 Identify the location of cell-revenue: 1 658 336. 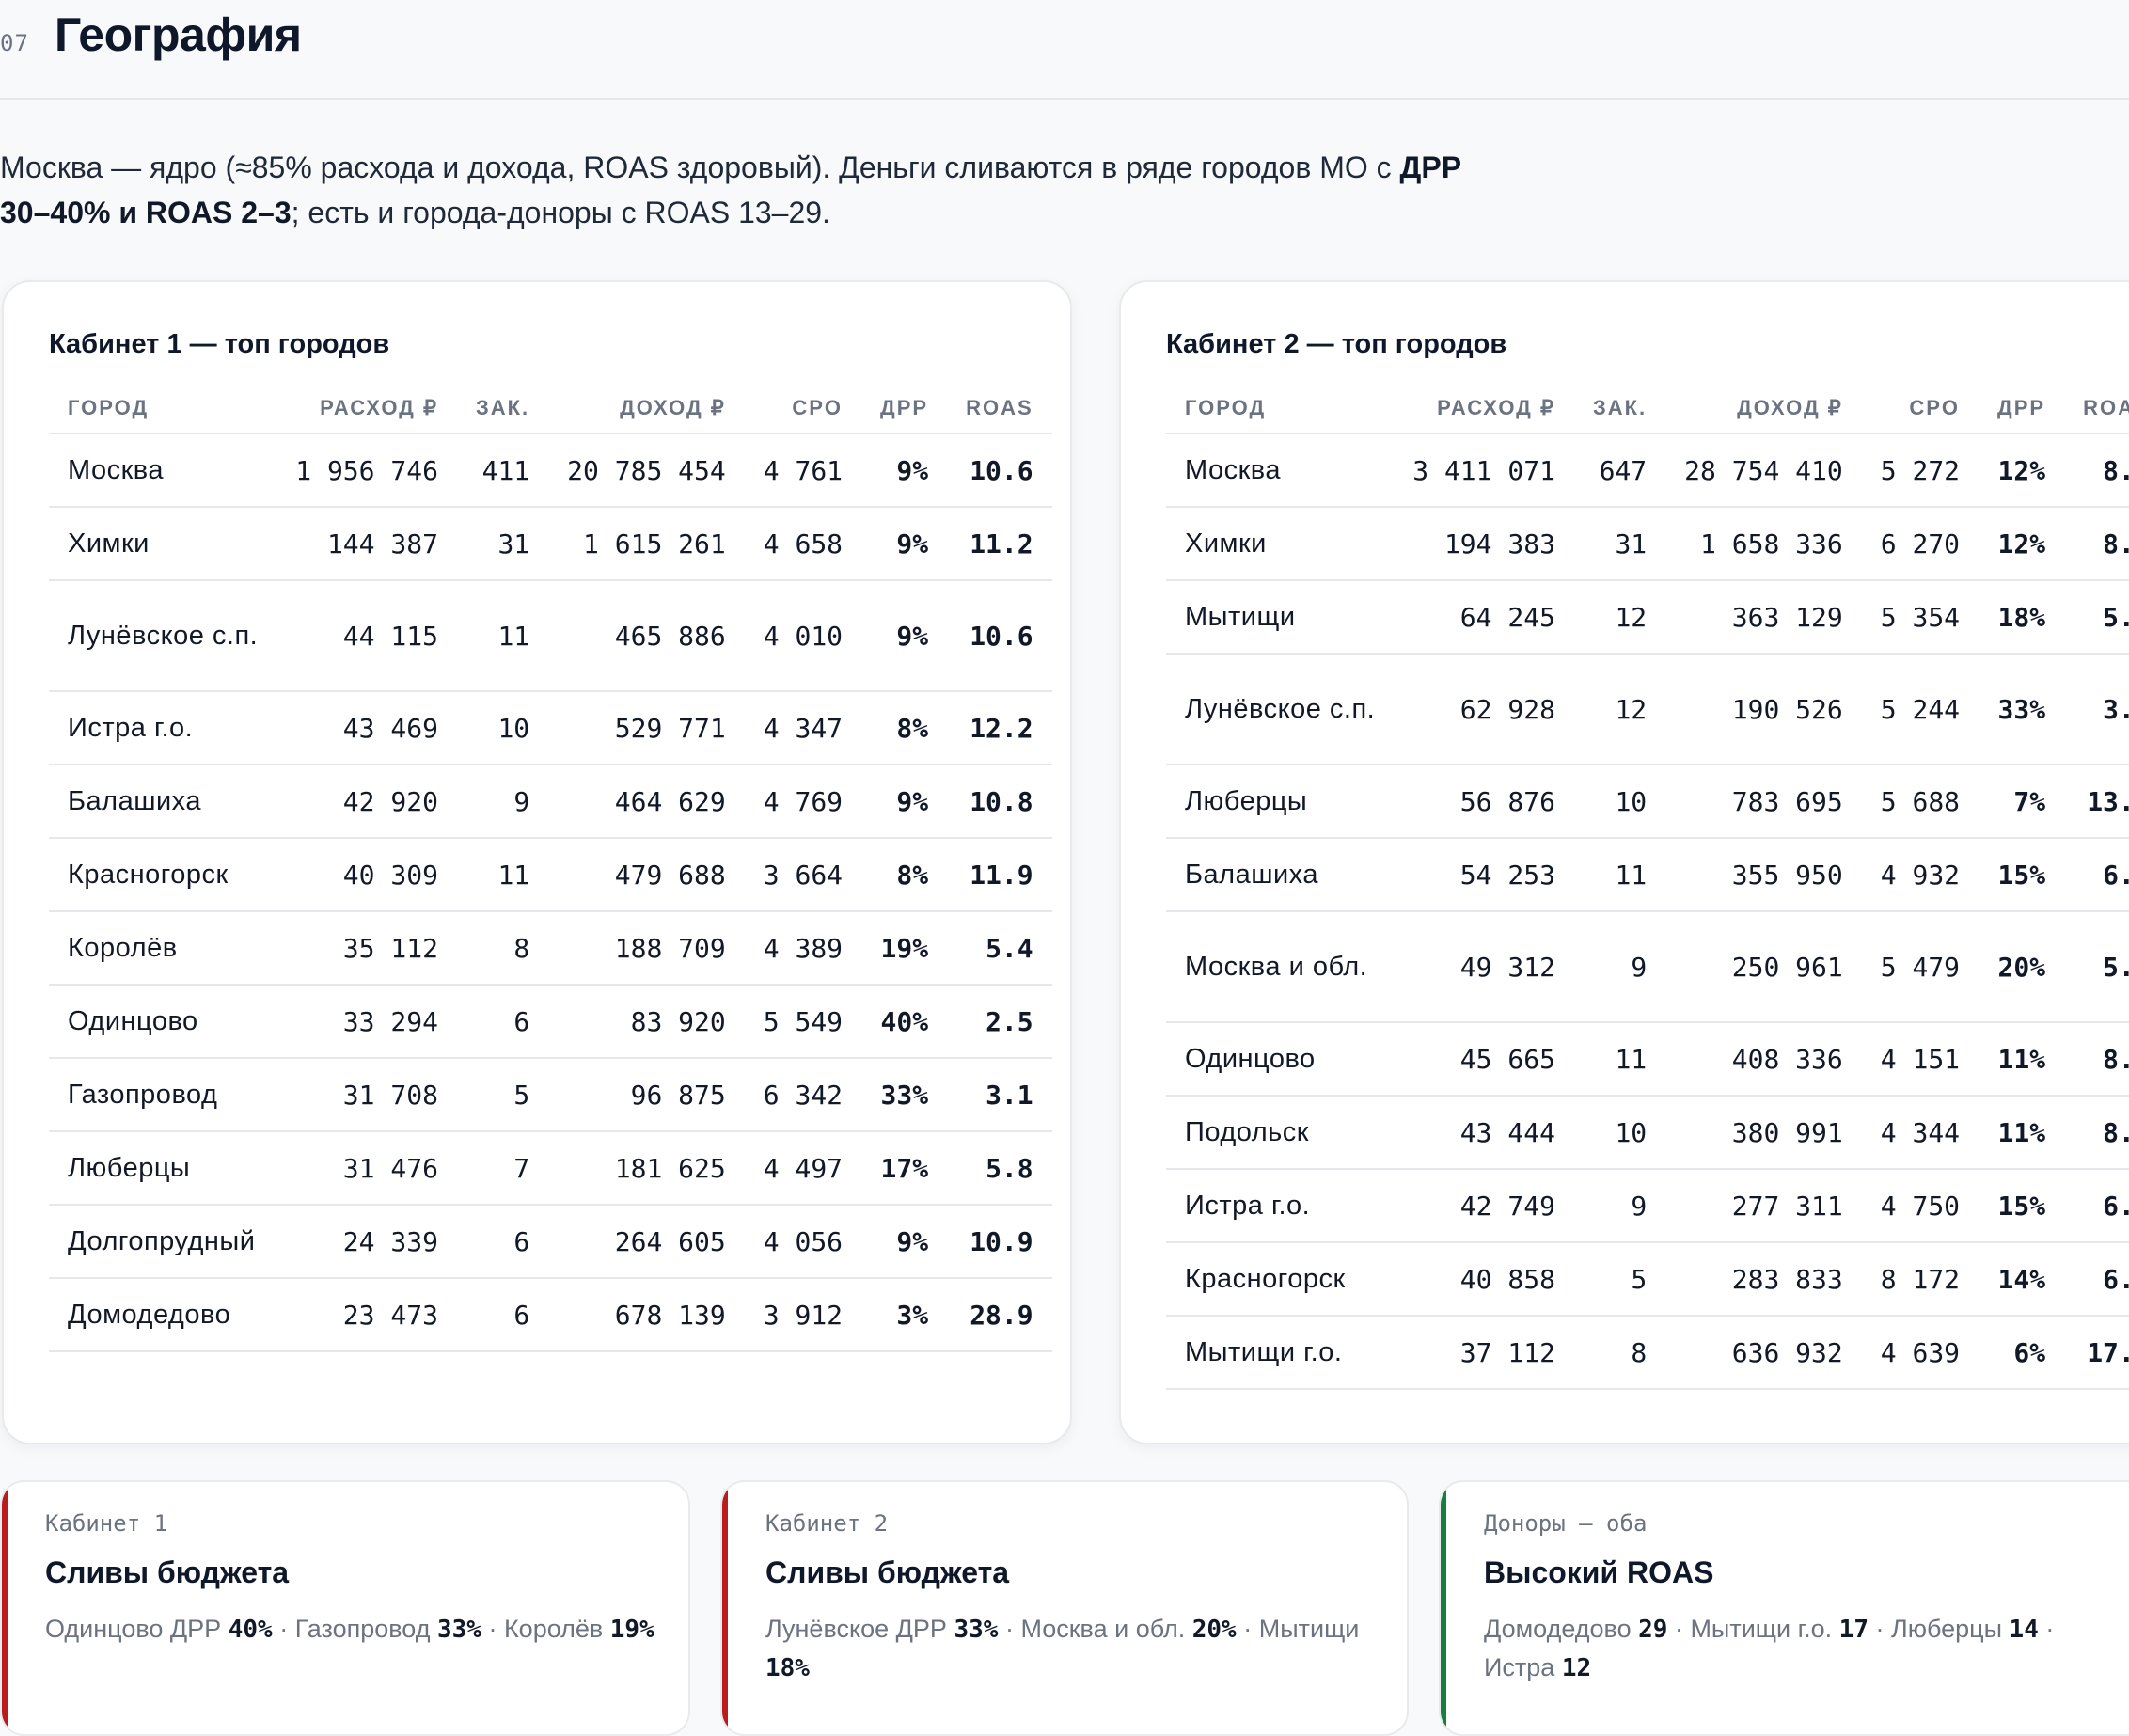
(1763, 544).